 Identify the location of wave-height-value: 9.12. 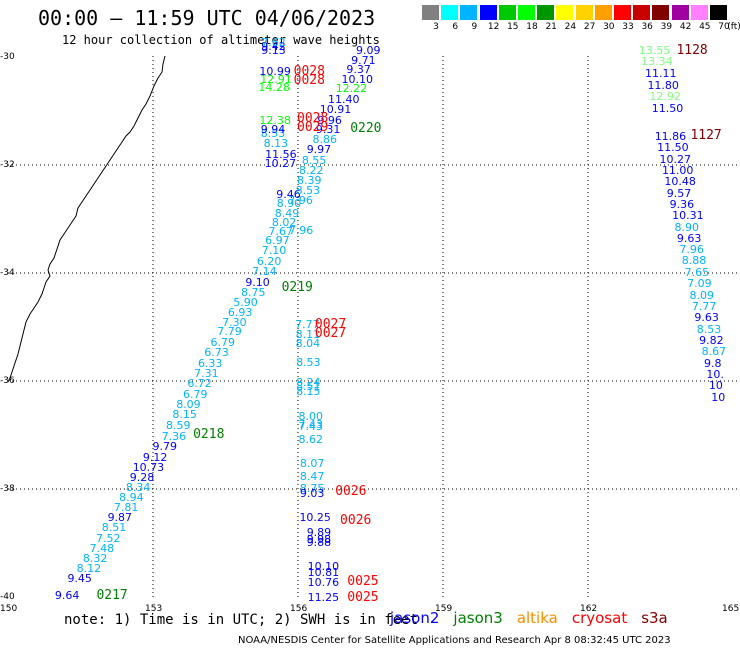
(155, 457).